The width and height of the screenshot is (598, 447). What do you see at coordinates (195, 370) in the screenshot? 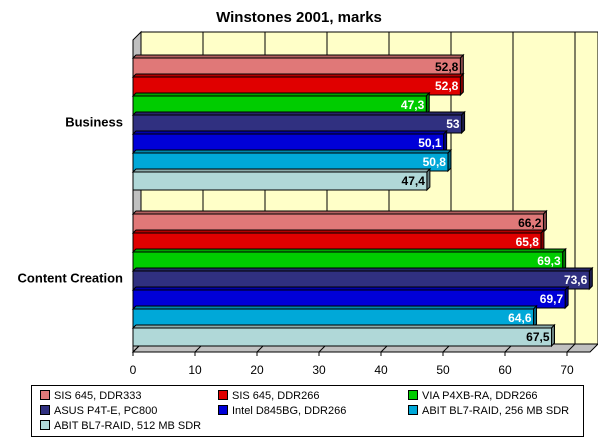
I see `x-tick-label: 10` at bounding box center [195, 370].